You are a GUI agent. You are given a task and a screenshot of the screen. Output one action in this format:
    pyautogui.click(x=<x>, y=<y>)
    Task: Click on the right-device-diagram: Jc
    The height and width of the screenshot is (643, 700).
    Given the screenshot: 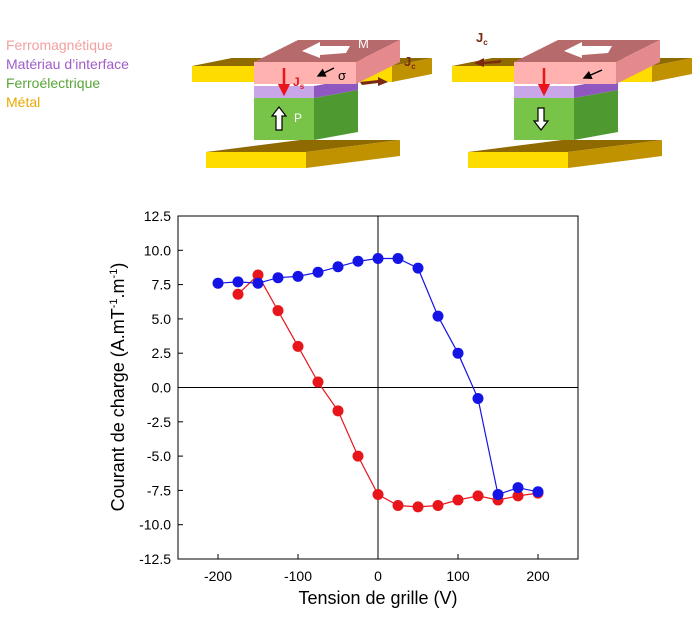 What is the action you would take?
    pyautogui.click(x=572, y=99)
    